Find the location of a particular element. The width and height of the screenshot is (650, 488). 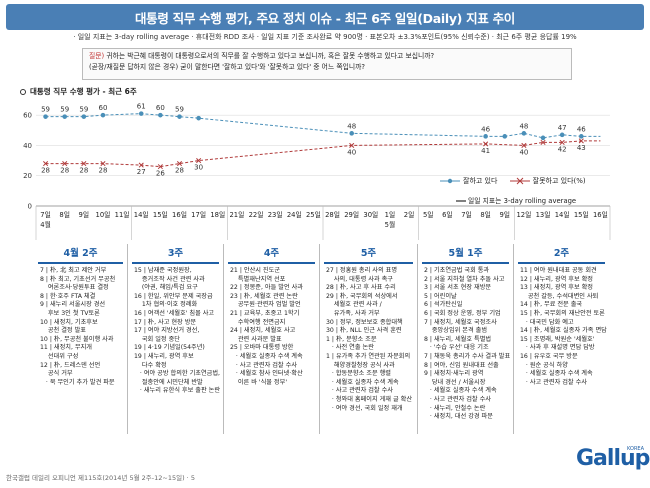

x-tick-label: 22일 is located at coordinates (256, 214).